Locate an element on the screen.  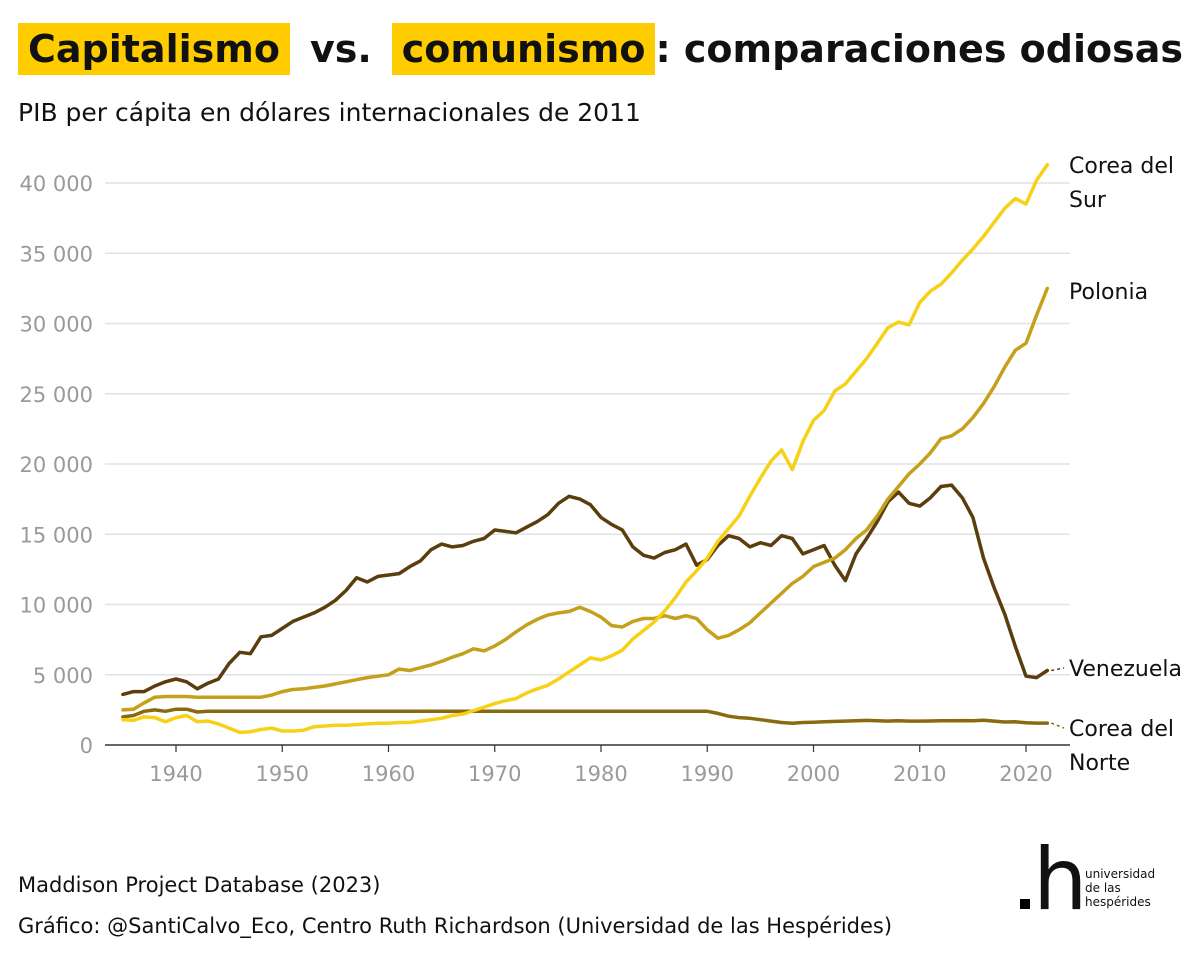
y-tick-label: 20 000 is located at coordinates (56, 465).